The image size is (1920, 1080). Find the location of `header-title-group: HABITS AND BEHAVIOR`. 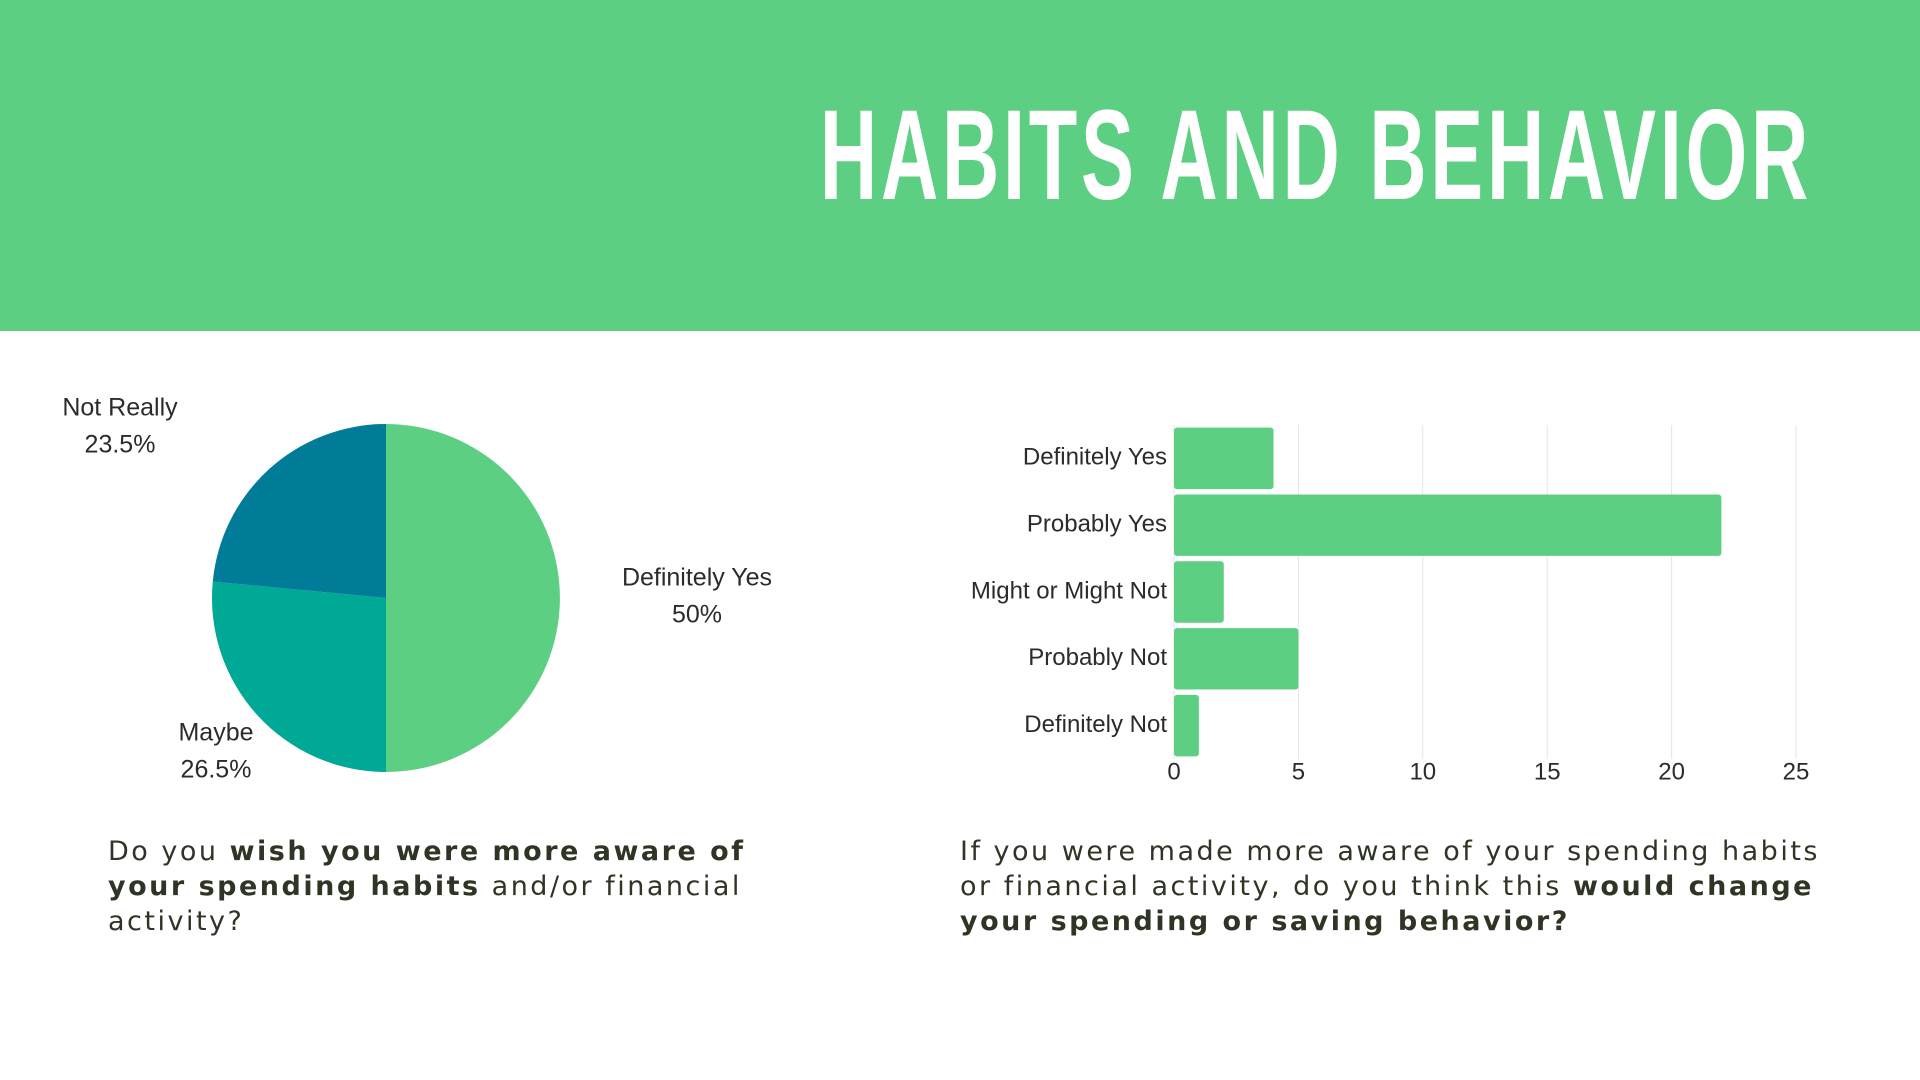

header-title-group: HABITS AND BEHAVIOR is located at coordinates (1316, 154).